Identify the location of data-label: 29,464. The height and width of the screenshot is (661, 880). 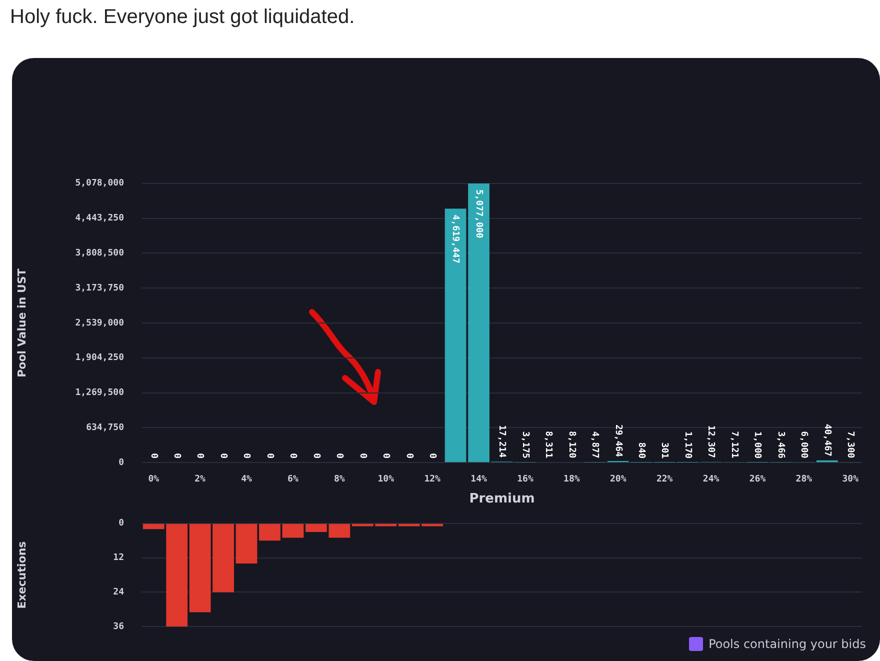
(617, 441).